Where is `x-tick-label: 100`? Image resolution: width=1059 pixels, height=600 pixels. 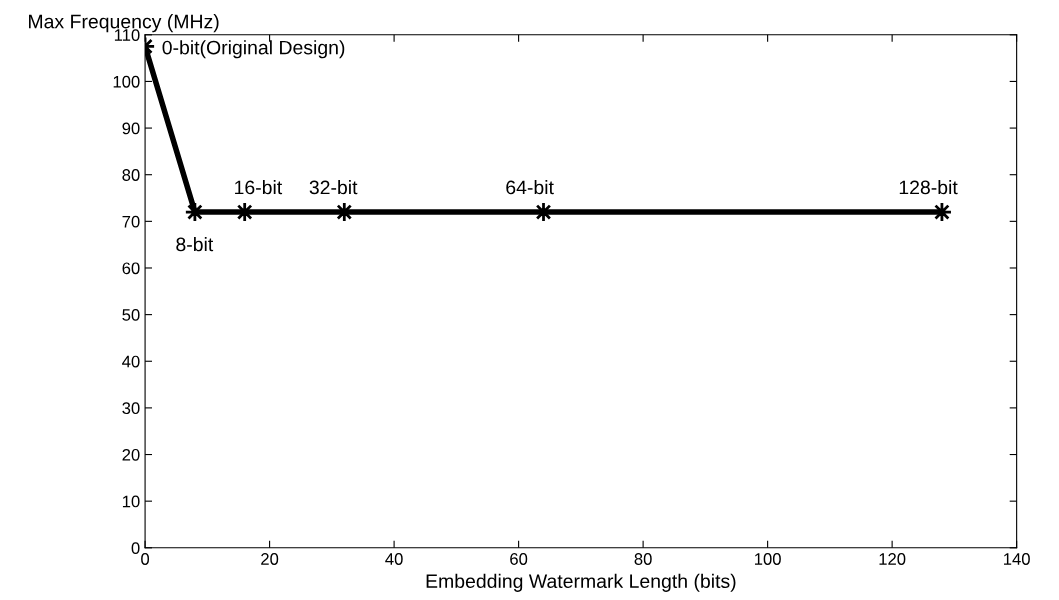
x-tick-label: 100 is located at coordinates (767, 559).